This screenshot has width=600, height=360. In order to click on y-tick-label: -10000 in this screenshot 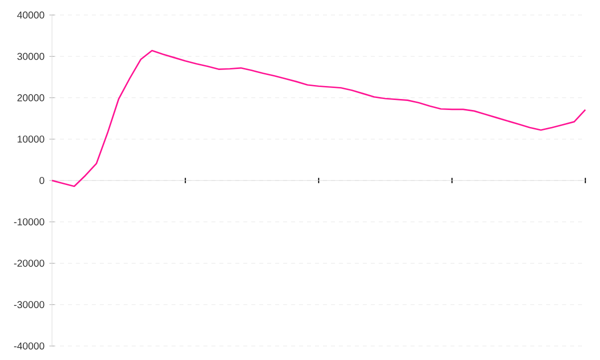, I will do `click(29, 222)`.